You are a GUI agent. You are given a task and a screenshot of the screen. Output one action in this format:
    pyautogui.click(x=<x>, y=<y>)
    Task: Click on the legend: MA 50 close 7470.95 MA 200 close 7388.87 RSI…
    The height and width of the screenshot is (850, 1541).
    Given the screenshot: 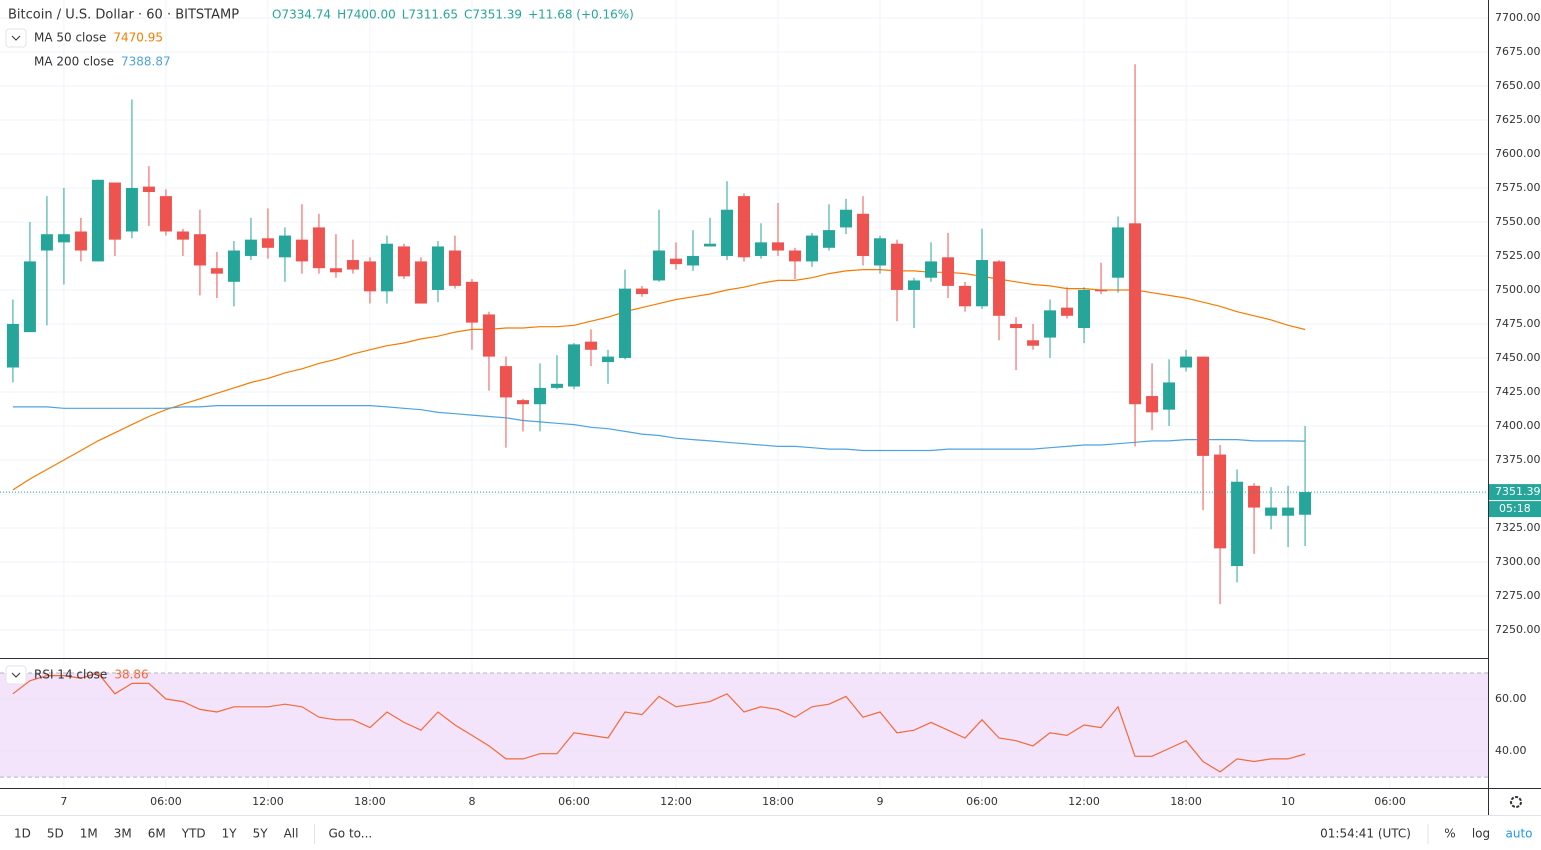 What is the action you would take?
    pyautogui.click(x=102, y=356)
    